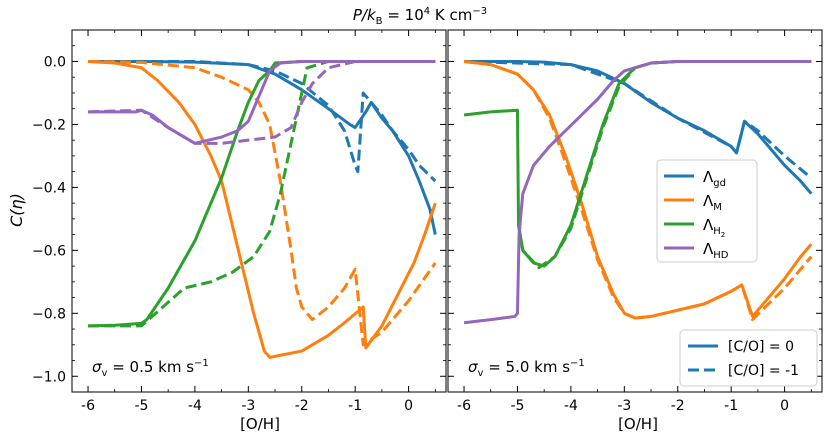 Image resolution: width=831 pixels, height=438 pixels. I want to click on y-tick-label: −0.6, so click(49, 251).